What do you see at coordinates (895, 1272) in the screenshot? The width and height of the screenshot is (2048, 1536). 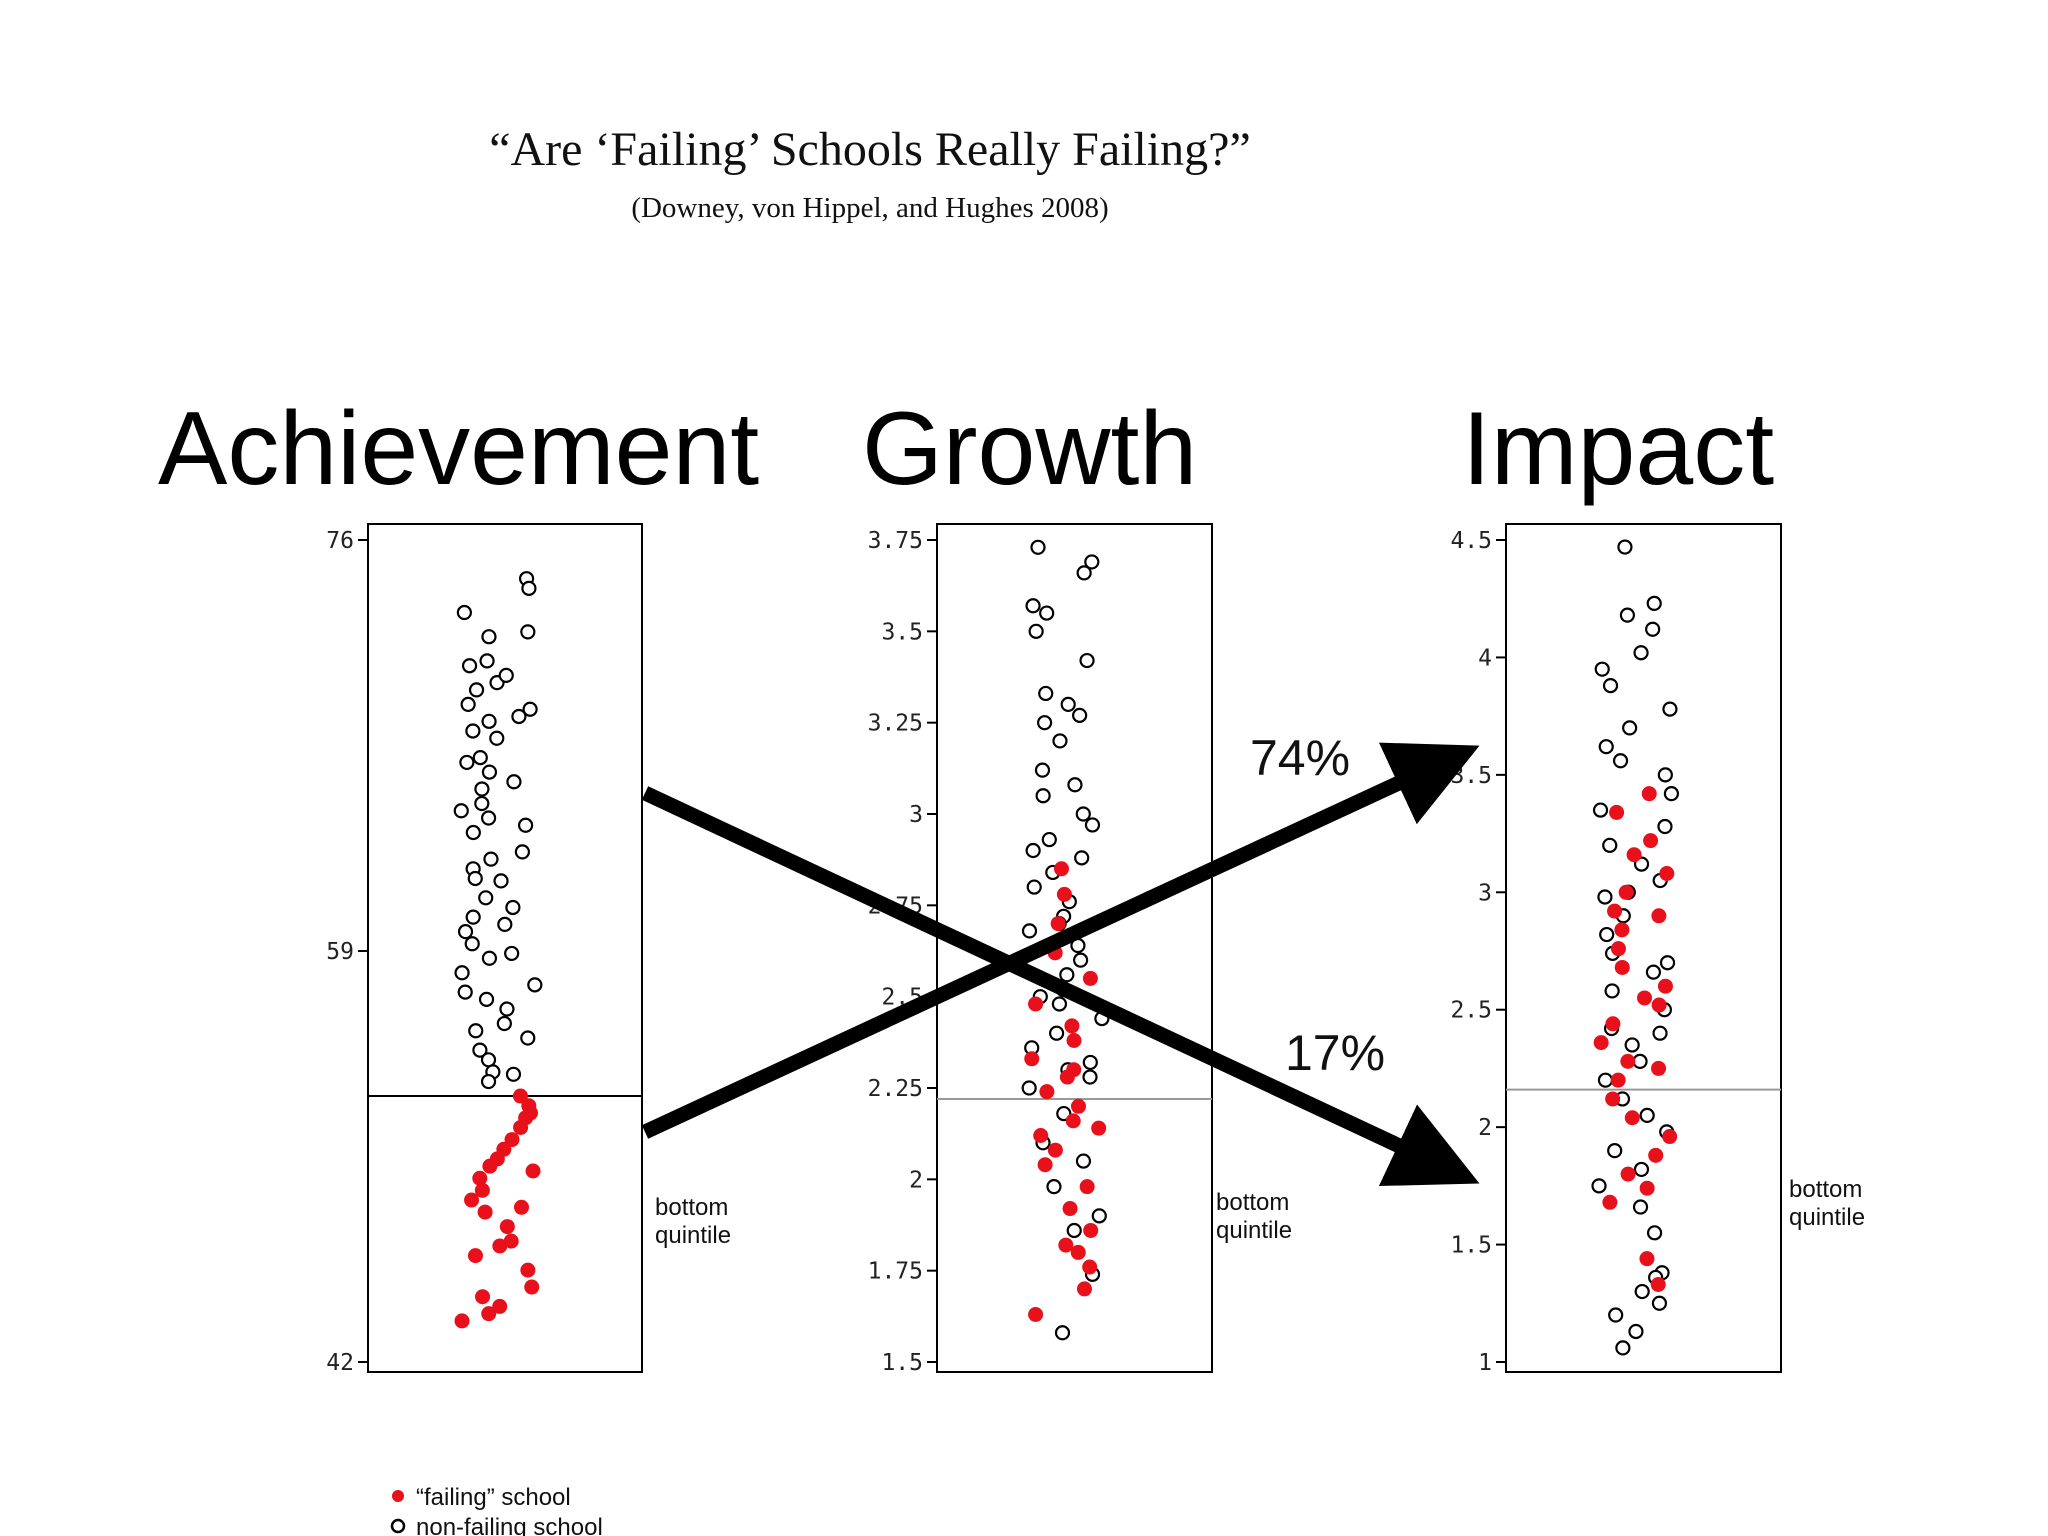 I see `y-tick-label: 1.75` at bounding box center [895, 1272].